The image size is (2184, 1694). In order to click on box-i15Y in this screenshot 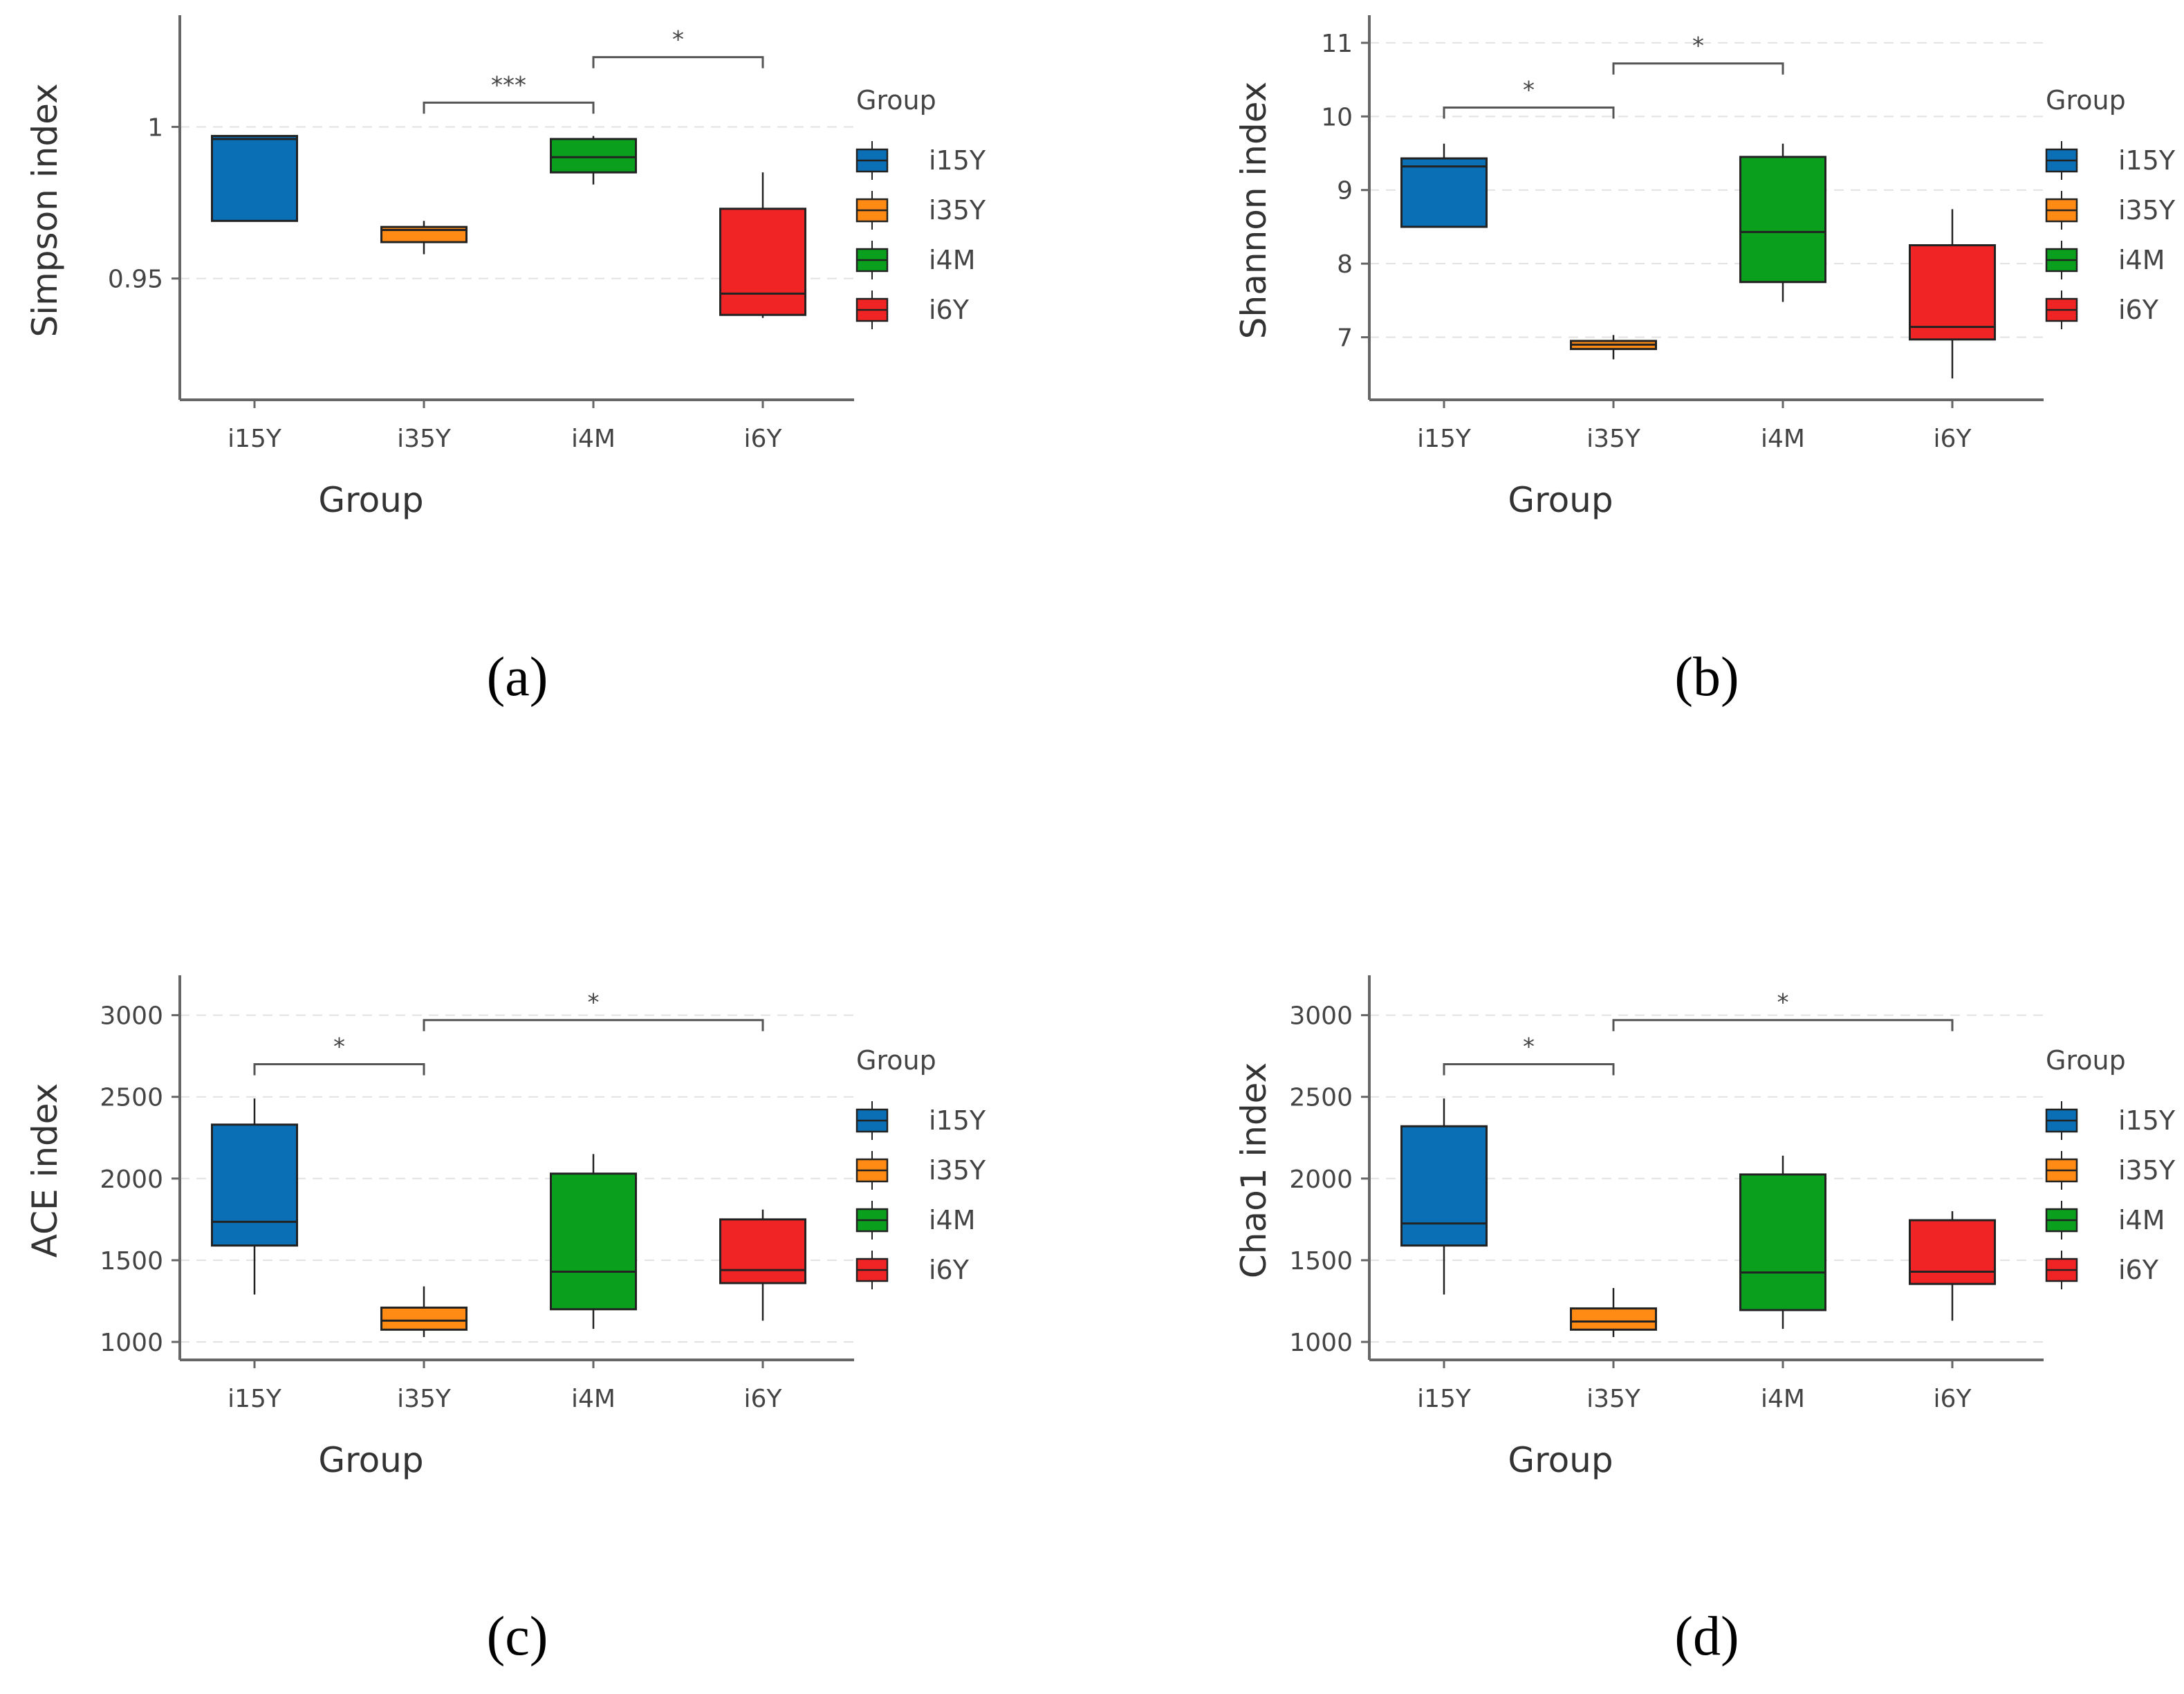, I will do `click(1444, 1196)`.